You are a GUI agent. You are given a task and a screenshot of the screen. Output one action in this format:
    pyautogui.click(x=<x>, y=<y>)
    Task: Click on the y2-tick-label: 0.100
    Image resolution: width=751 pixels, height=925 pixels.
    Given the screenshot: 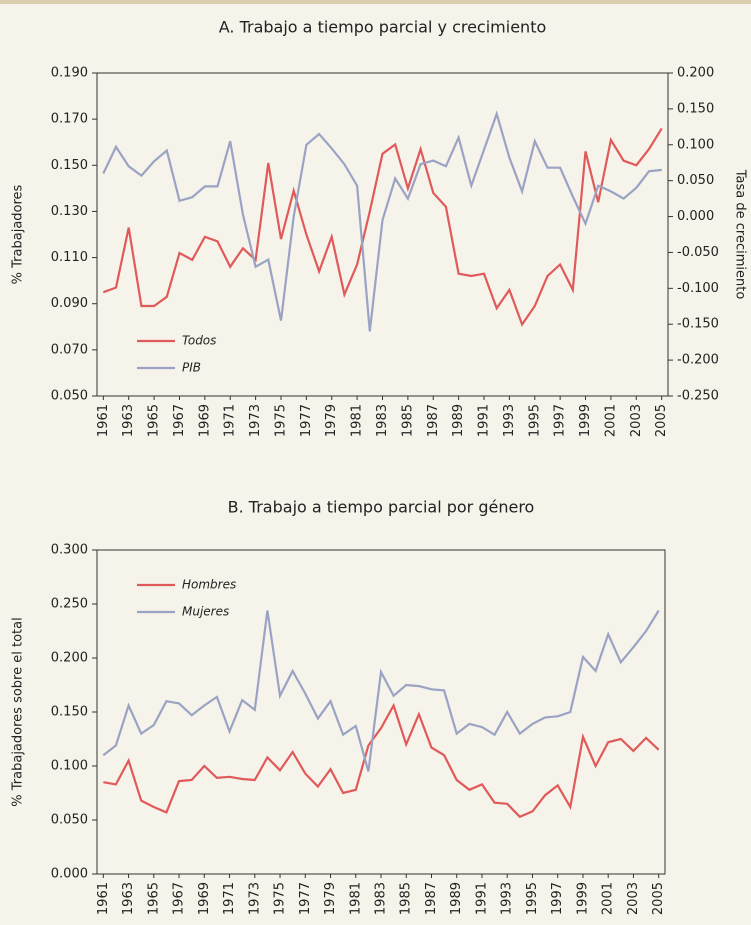 What is the action you would take?
    pyautogui.click(x=695, y=144)
    